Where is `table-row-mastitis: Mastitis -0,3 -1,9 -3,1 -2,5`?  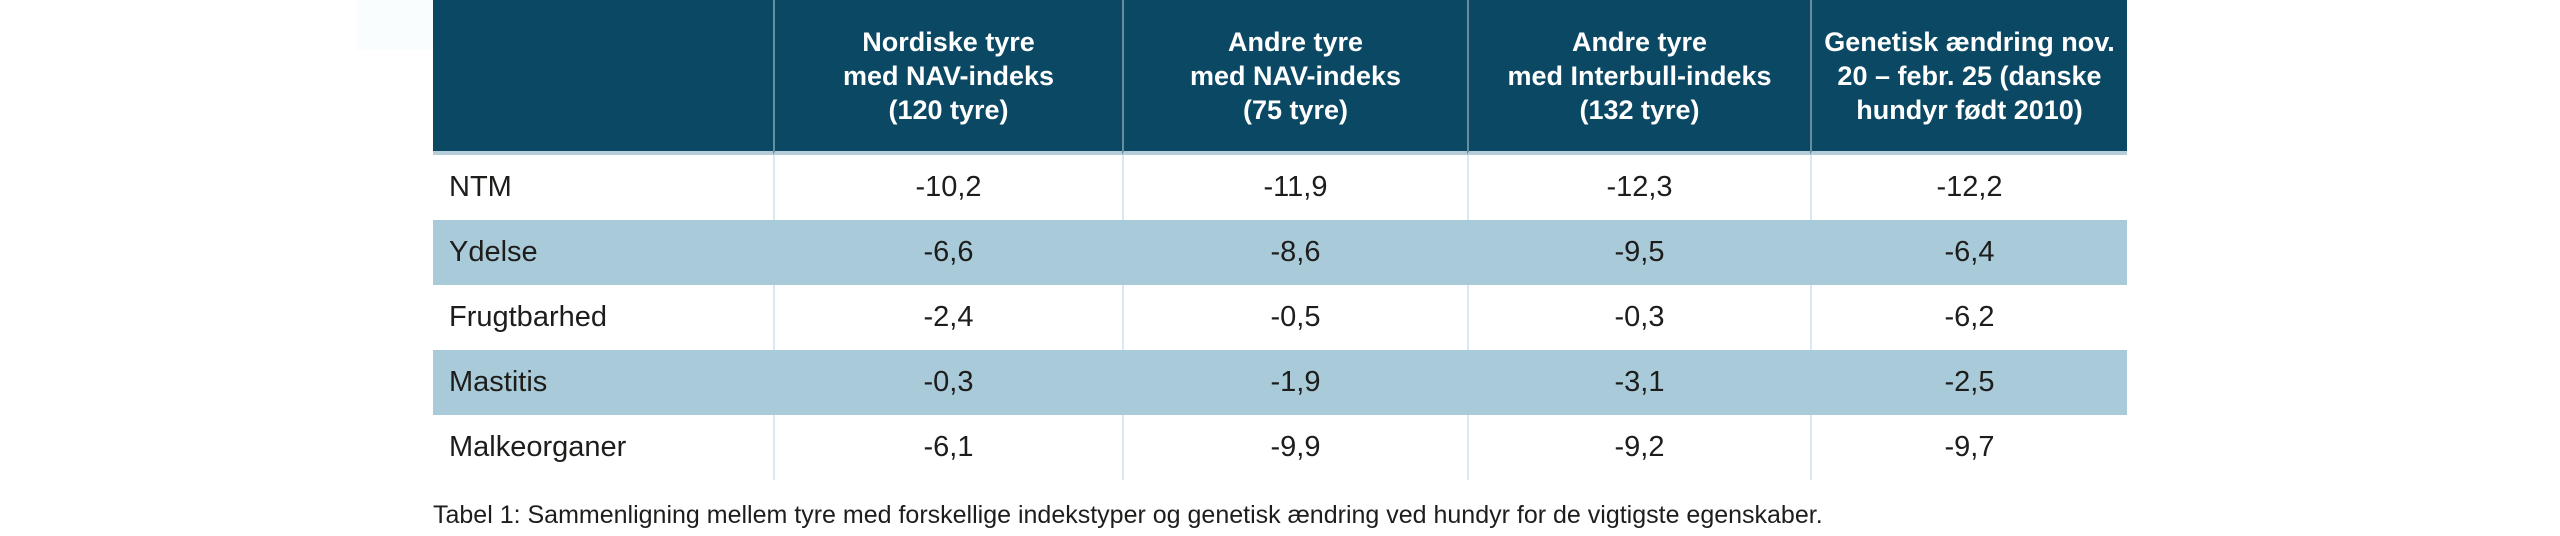 table-row-mastitis: Mastitis -0,3 -1,9 -3,1 -2,5 is located at coordinates (1280, 382).